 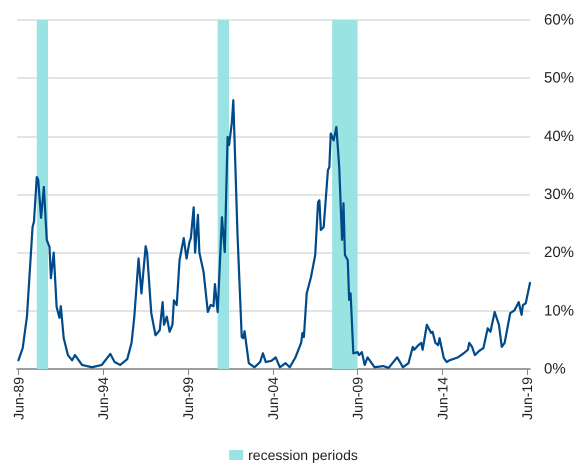 What do you see at coordinates (559, 78) in the screenshot?
I see `y-tick-label: 50%` at bounding box center [559, 78].